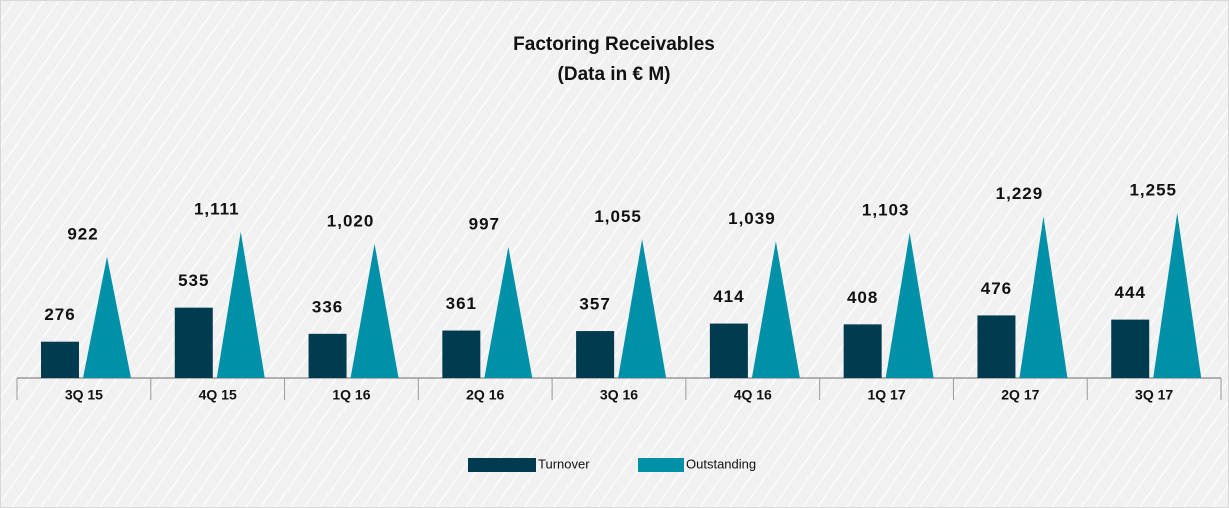  What do you see at coordinates (327, 306) in the screenshot?
I see `value-label: 336` at bounding box center [327, 306].